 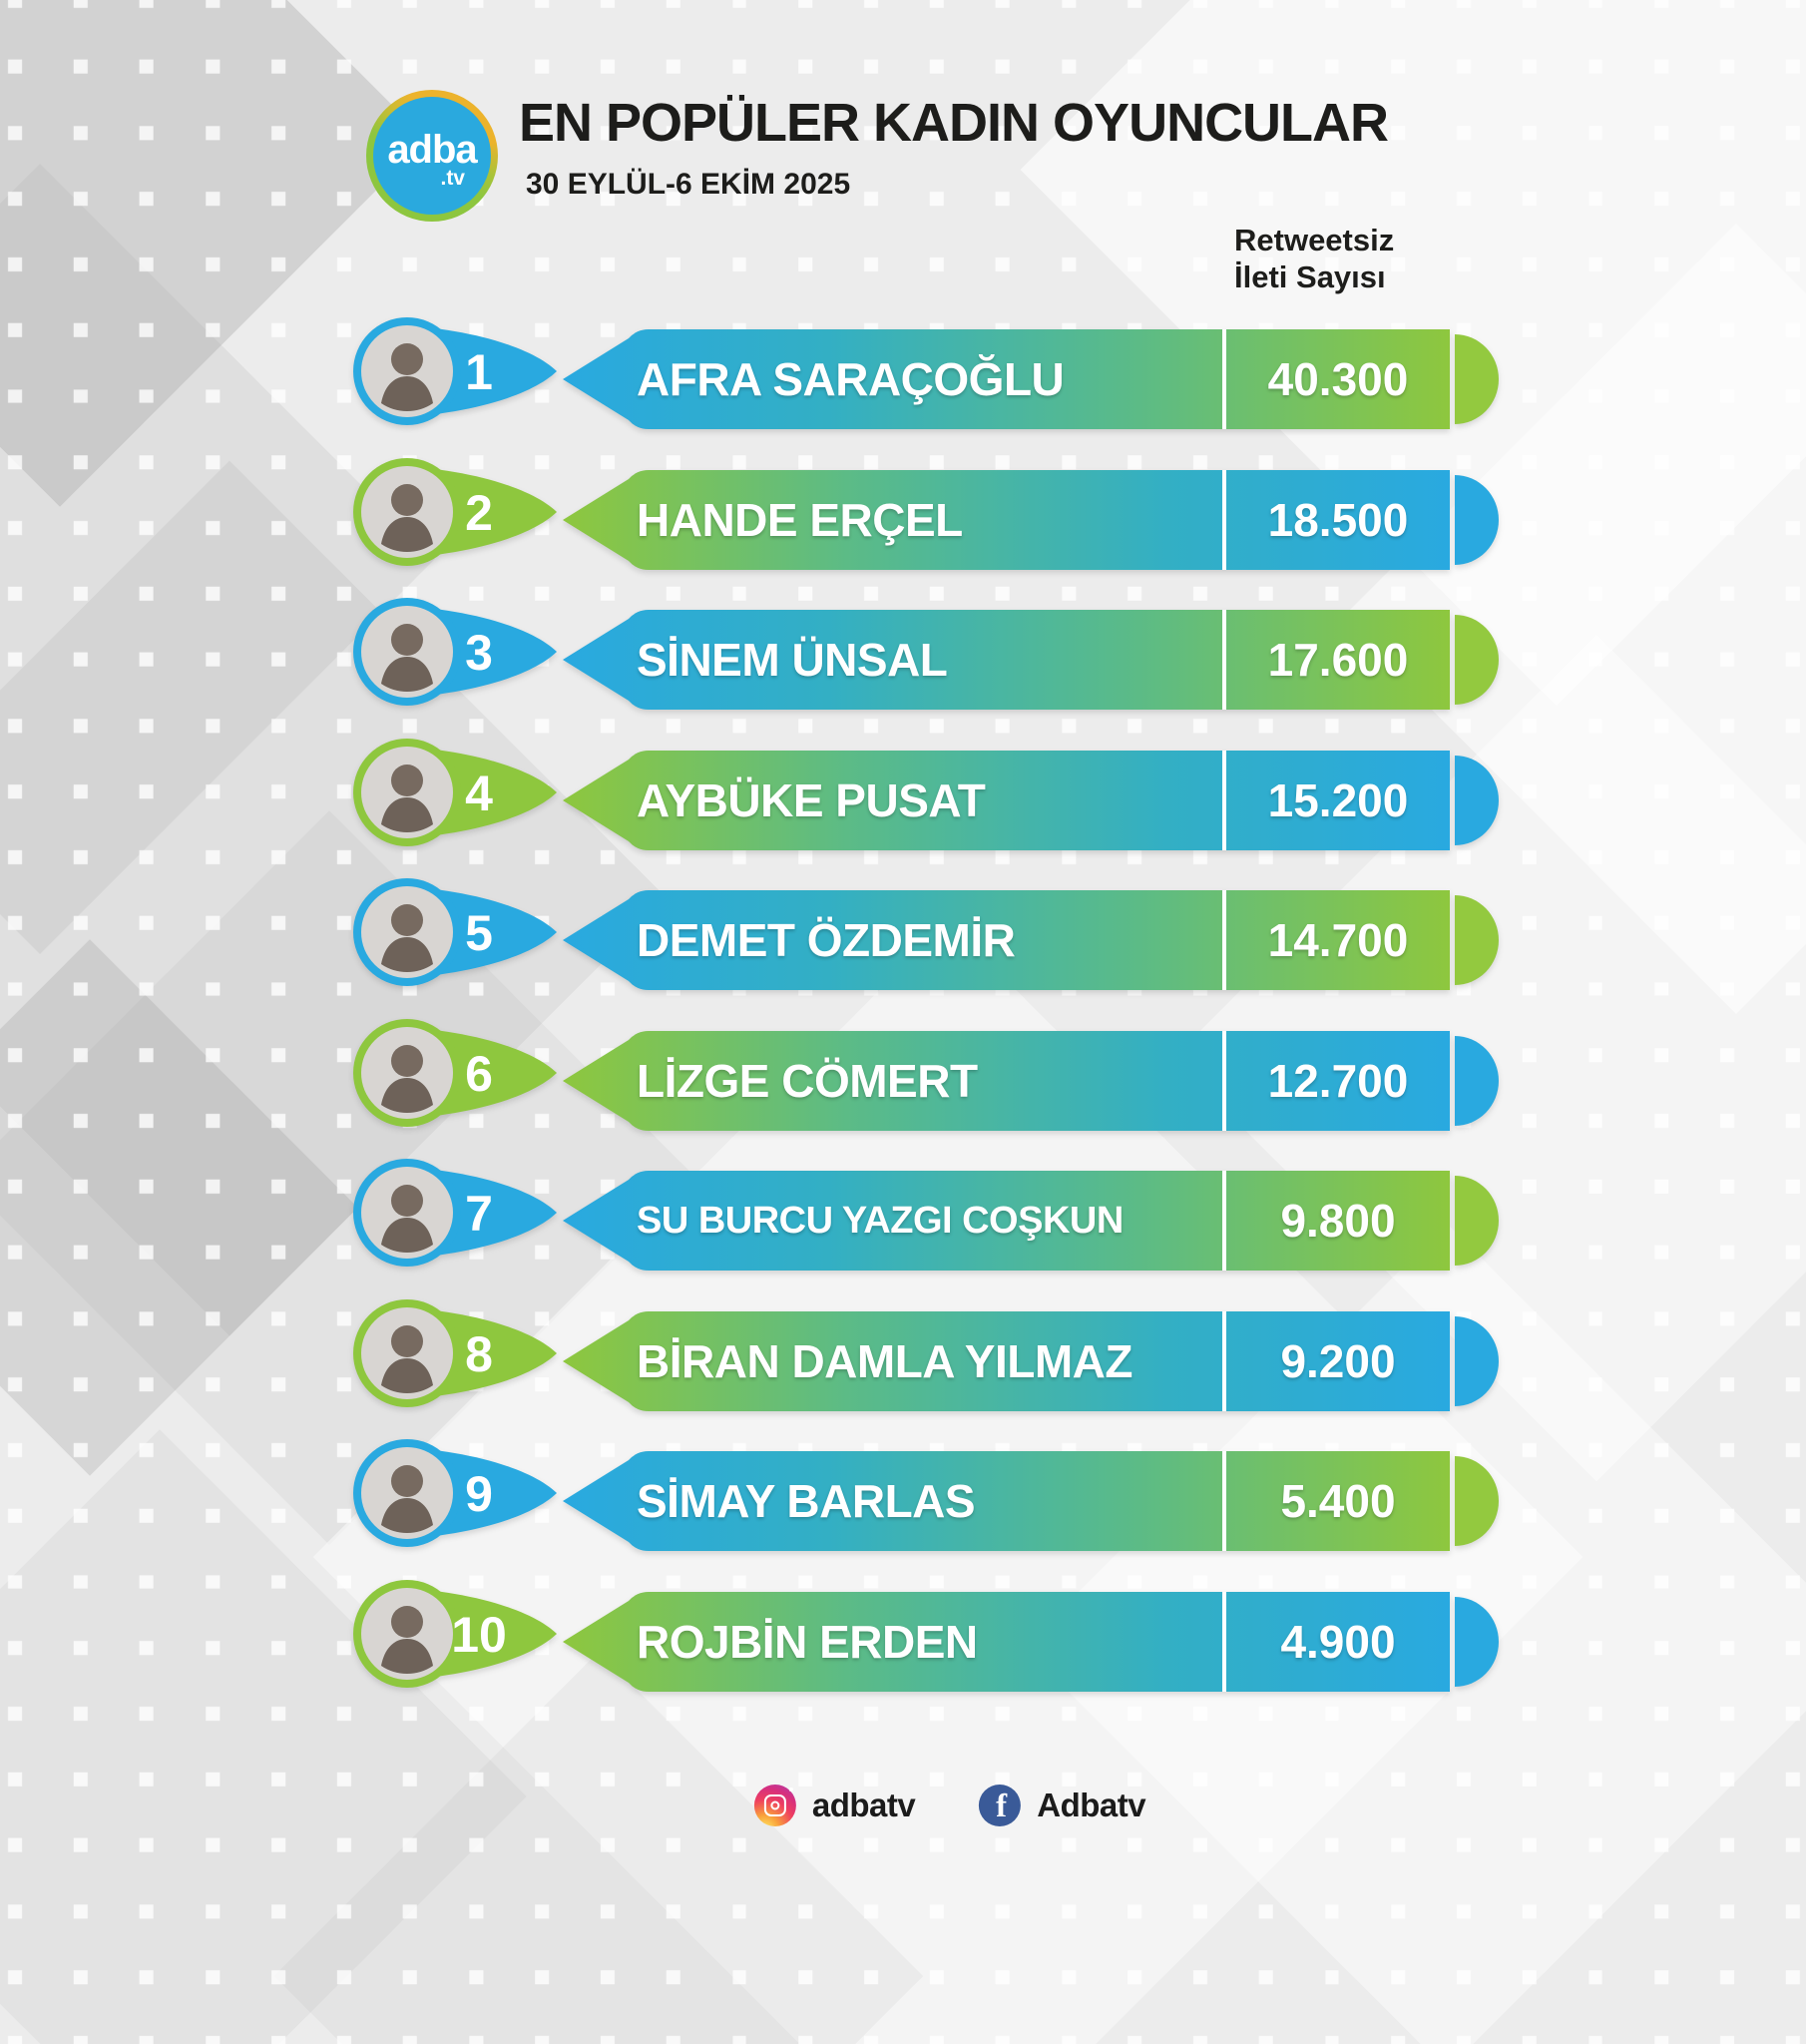 I want to click on row-banner: LİZGE CÖMERT 12.700, so click(x=1006, y=1081).